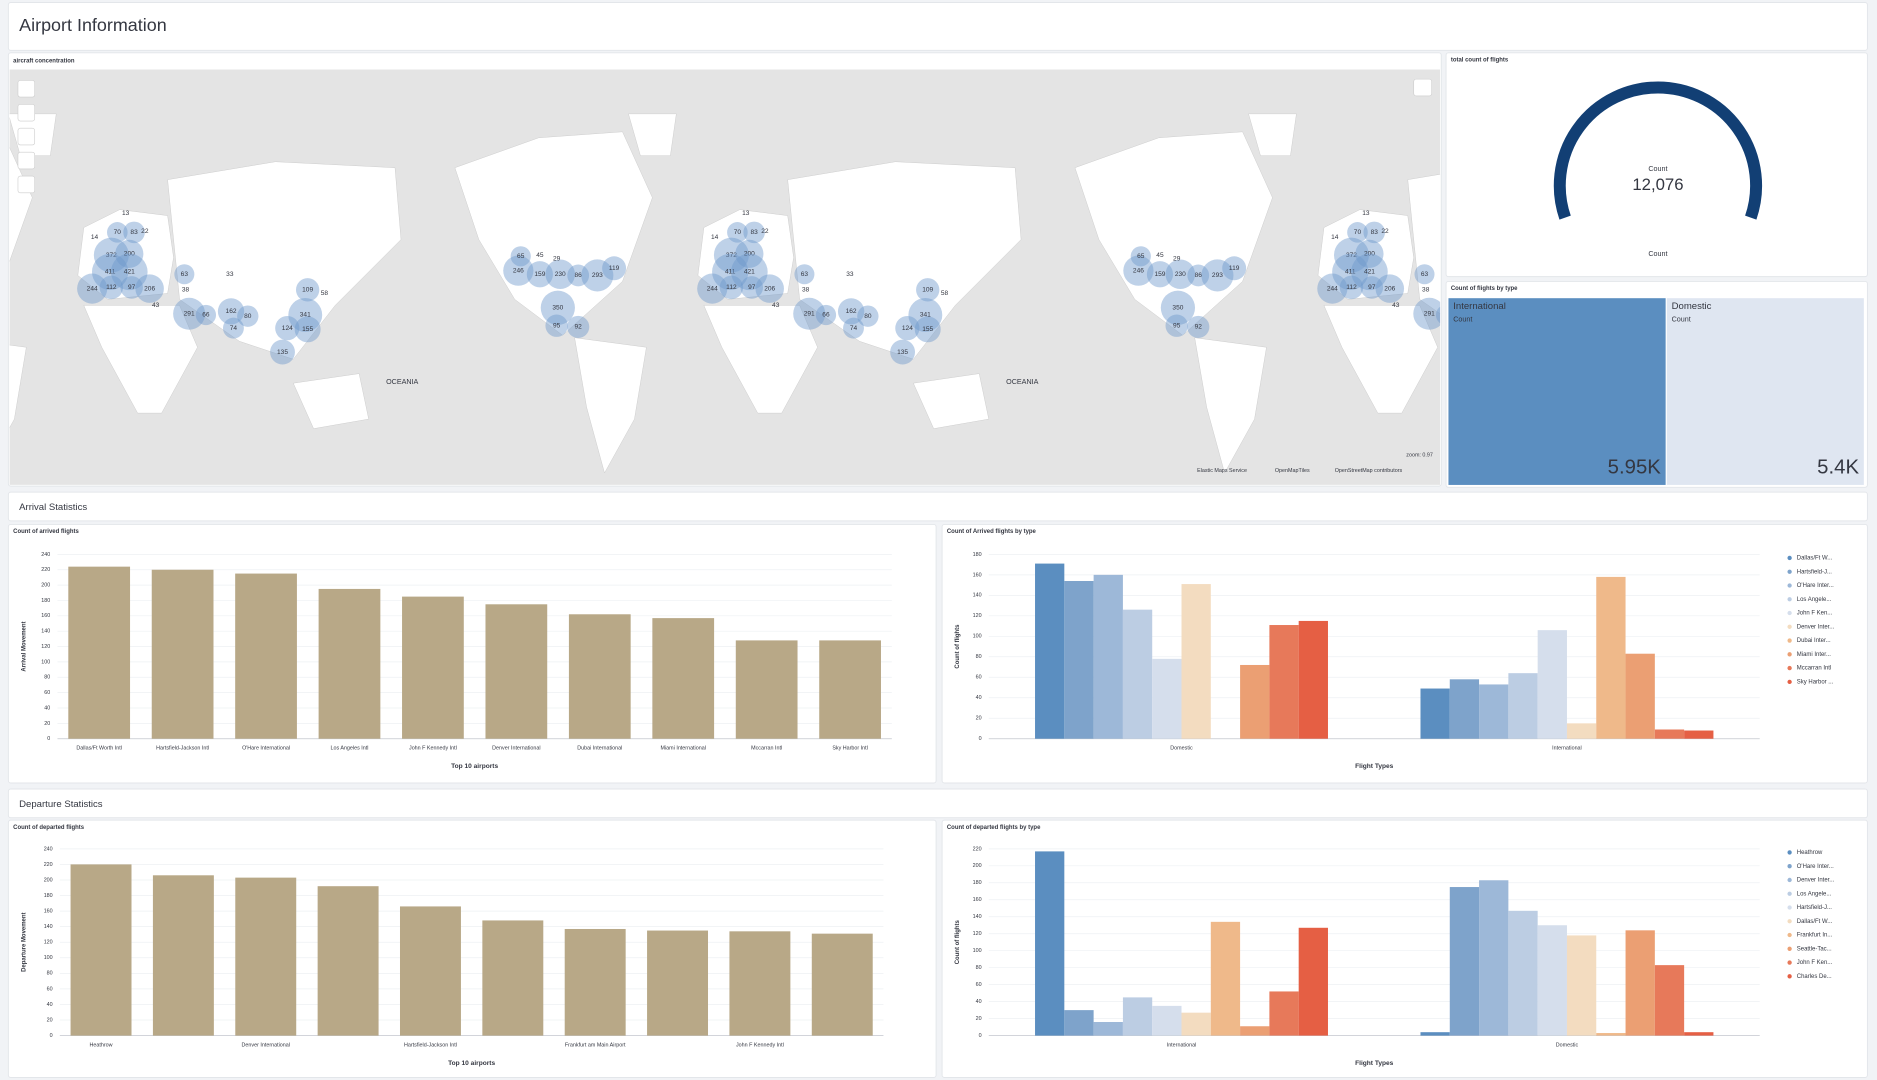  I want to click on y-tick-label: 140, so click(45, 632).